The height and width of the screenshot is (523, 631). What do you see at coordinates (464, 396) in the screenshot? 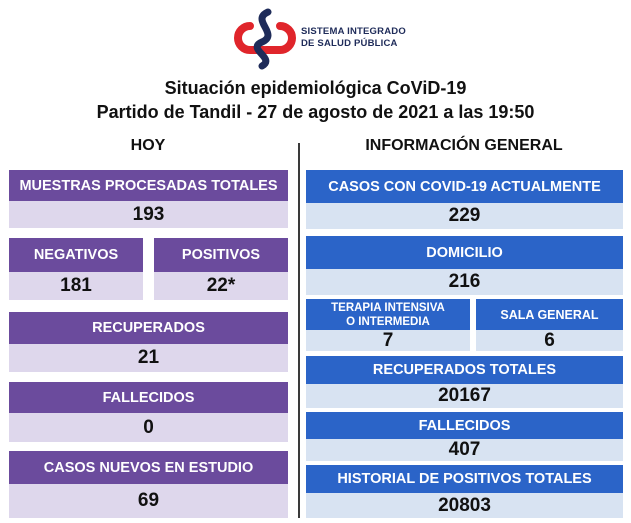
I see `recuperados-totales-value: 20167` at bounding box center [464, 396].